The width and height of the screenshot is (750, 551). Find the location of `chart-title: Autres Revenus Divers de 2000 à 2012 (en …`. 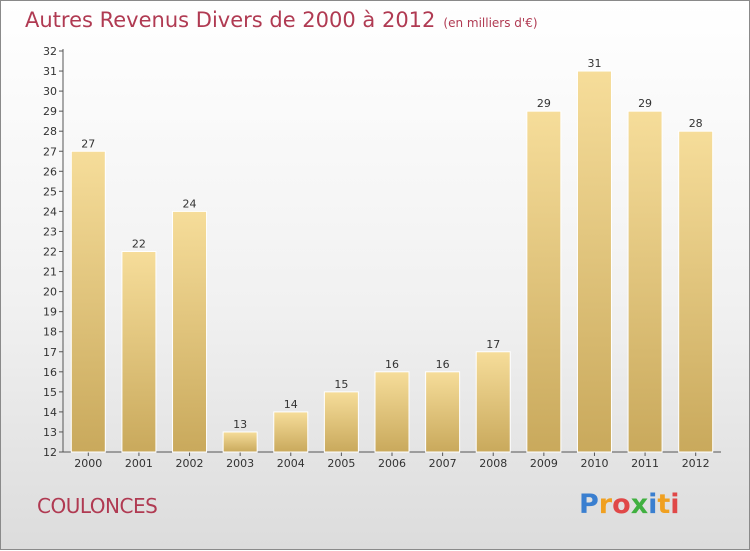

chart-title: Autres Revenus Divers de 2000 à 2012 (en … is located at coordinates (281, 20).